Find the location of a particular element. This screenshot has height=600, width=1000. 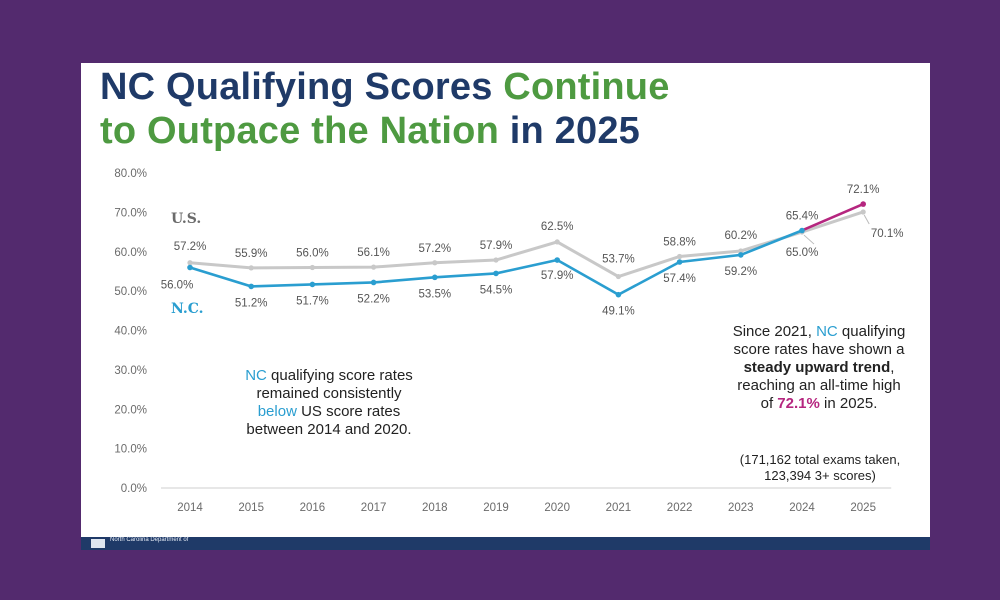

legend-us-label: U.S. is located at coordinates (186, 219).